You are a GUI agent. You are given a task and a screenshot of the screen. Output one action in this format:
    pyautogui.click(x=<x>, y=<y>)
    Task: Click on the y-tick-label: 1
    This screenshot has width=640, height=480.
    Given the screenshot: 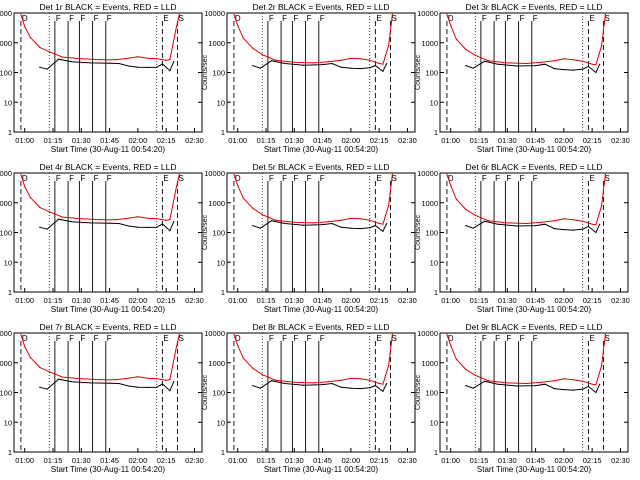 What is the action you would take?
    pyautogui.click(x=436, y=452)
    